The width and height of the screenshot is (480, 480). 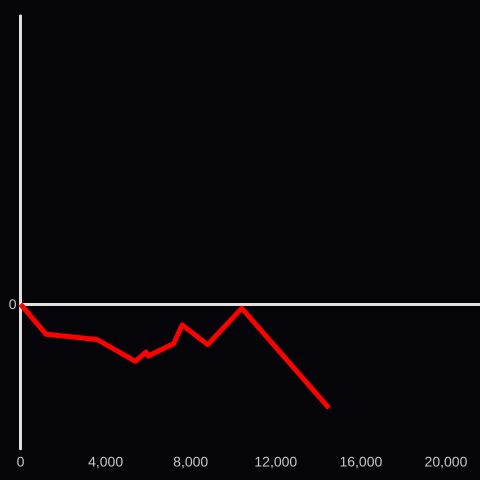 I want to click on x-tick-label: 12,000, so click(x=276, y=462).